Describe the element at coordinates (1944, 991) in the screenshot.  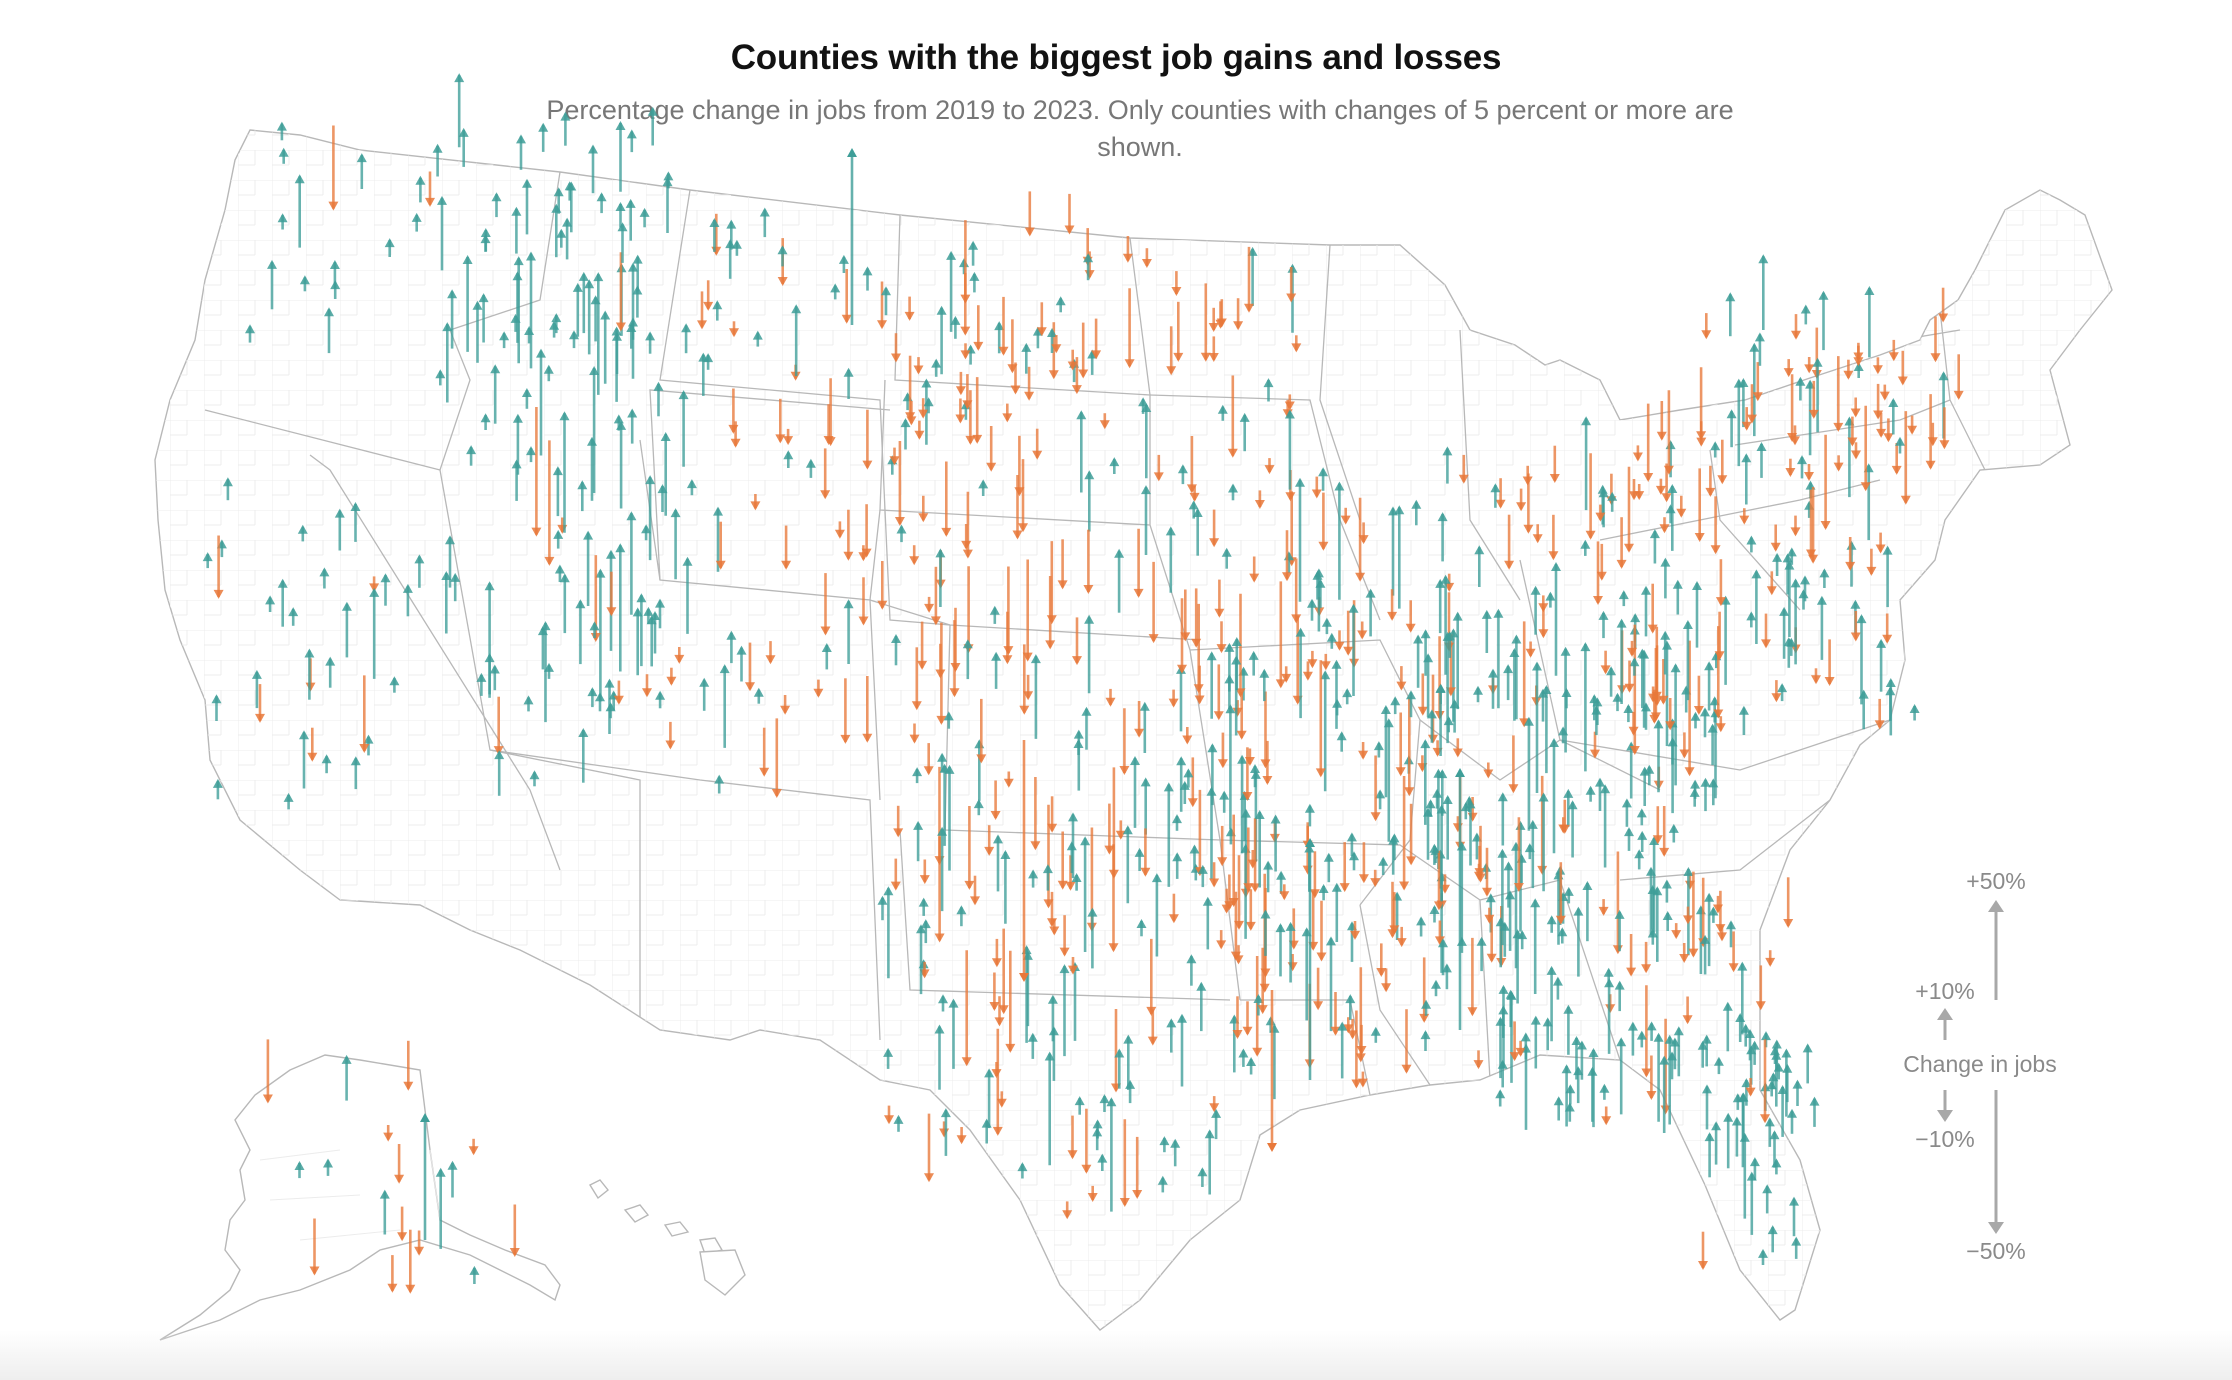
I see `legend-label-plus10: +10%` at that location.